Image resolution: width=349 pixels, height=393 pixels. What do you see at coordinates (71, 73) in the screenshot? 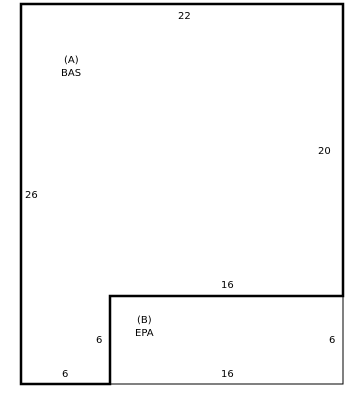
I see `area-a-name: BAS` at bounding box center [71, 73].